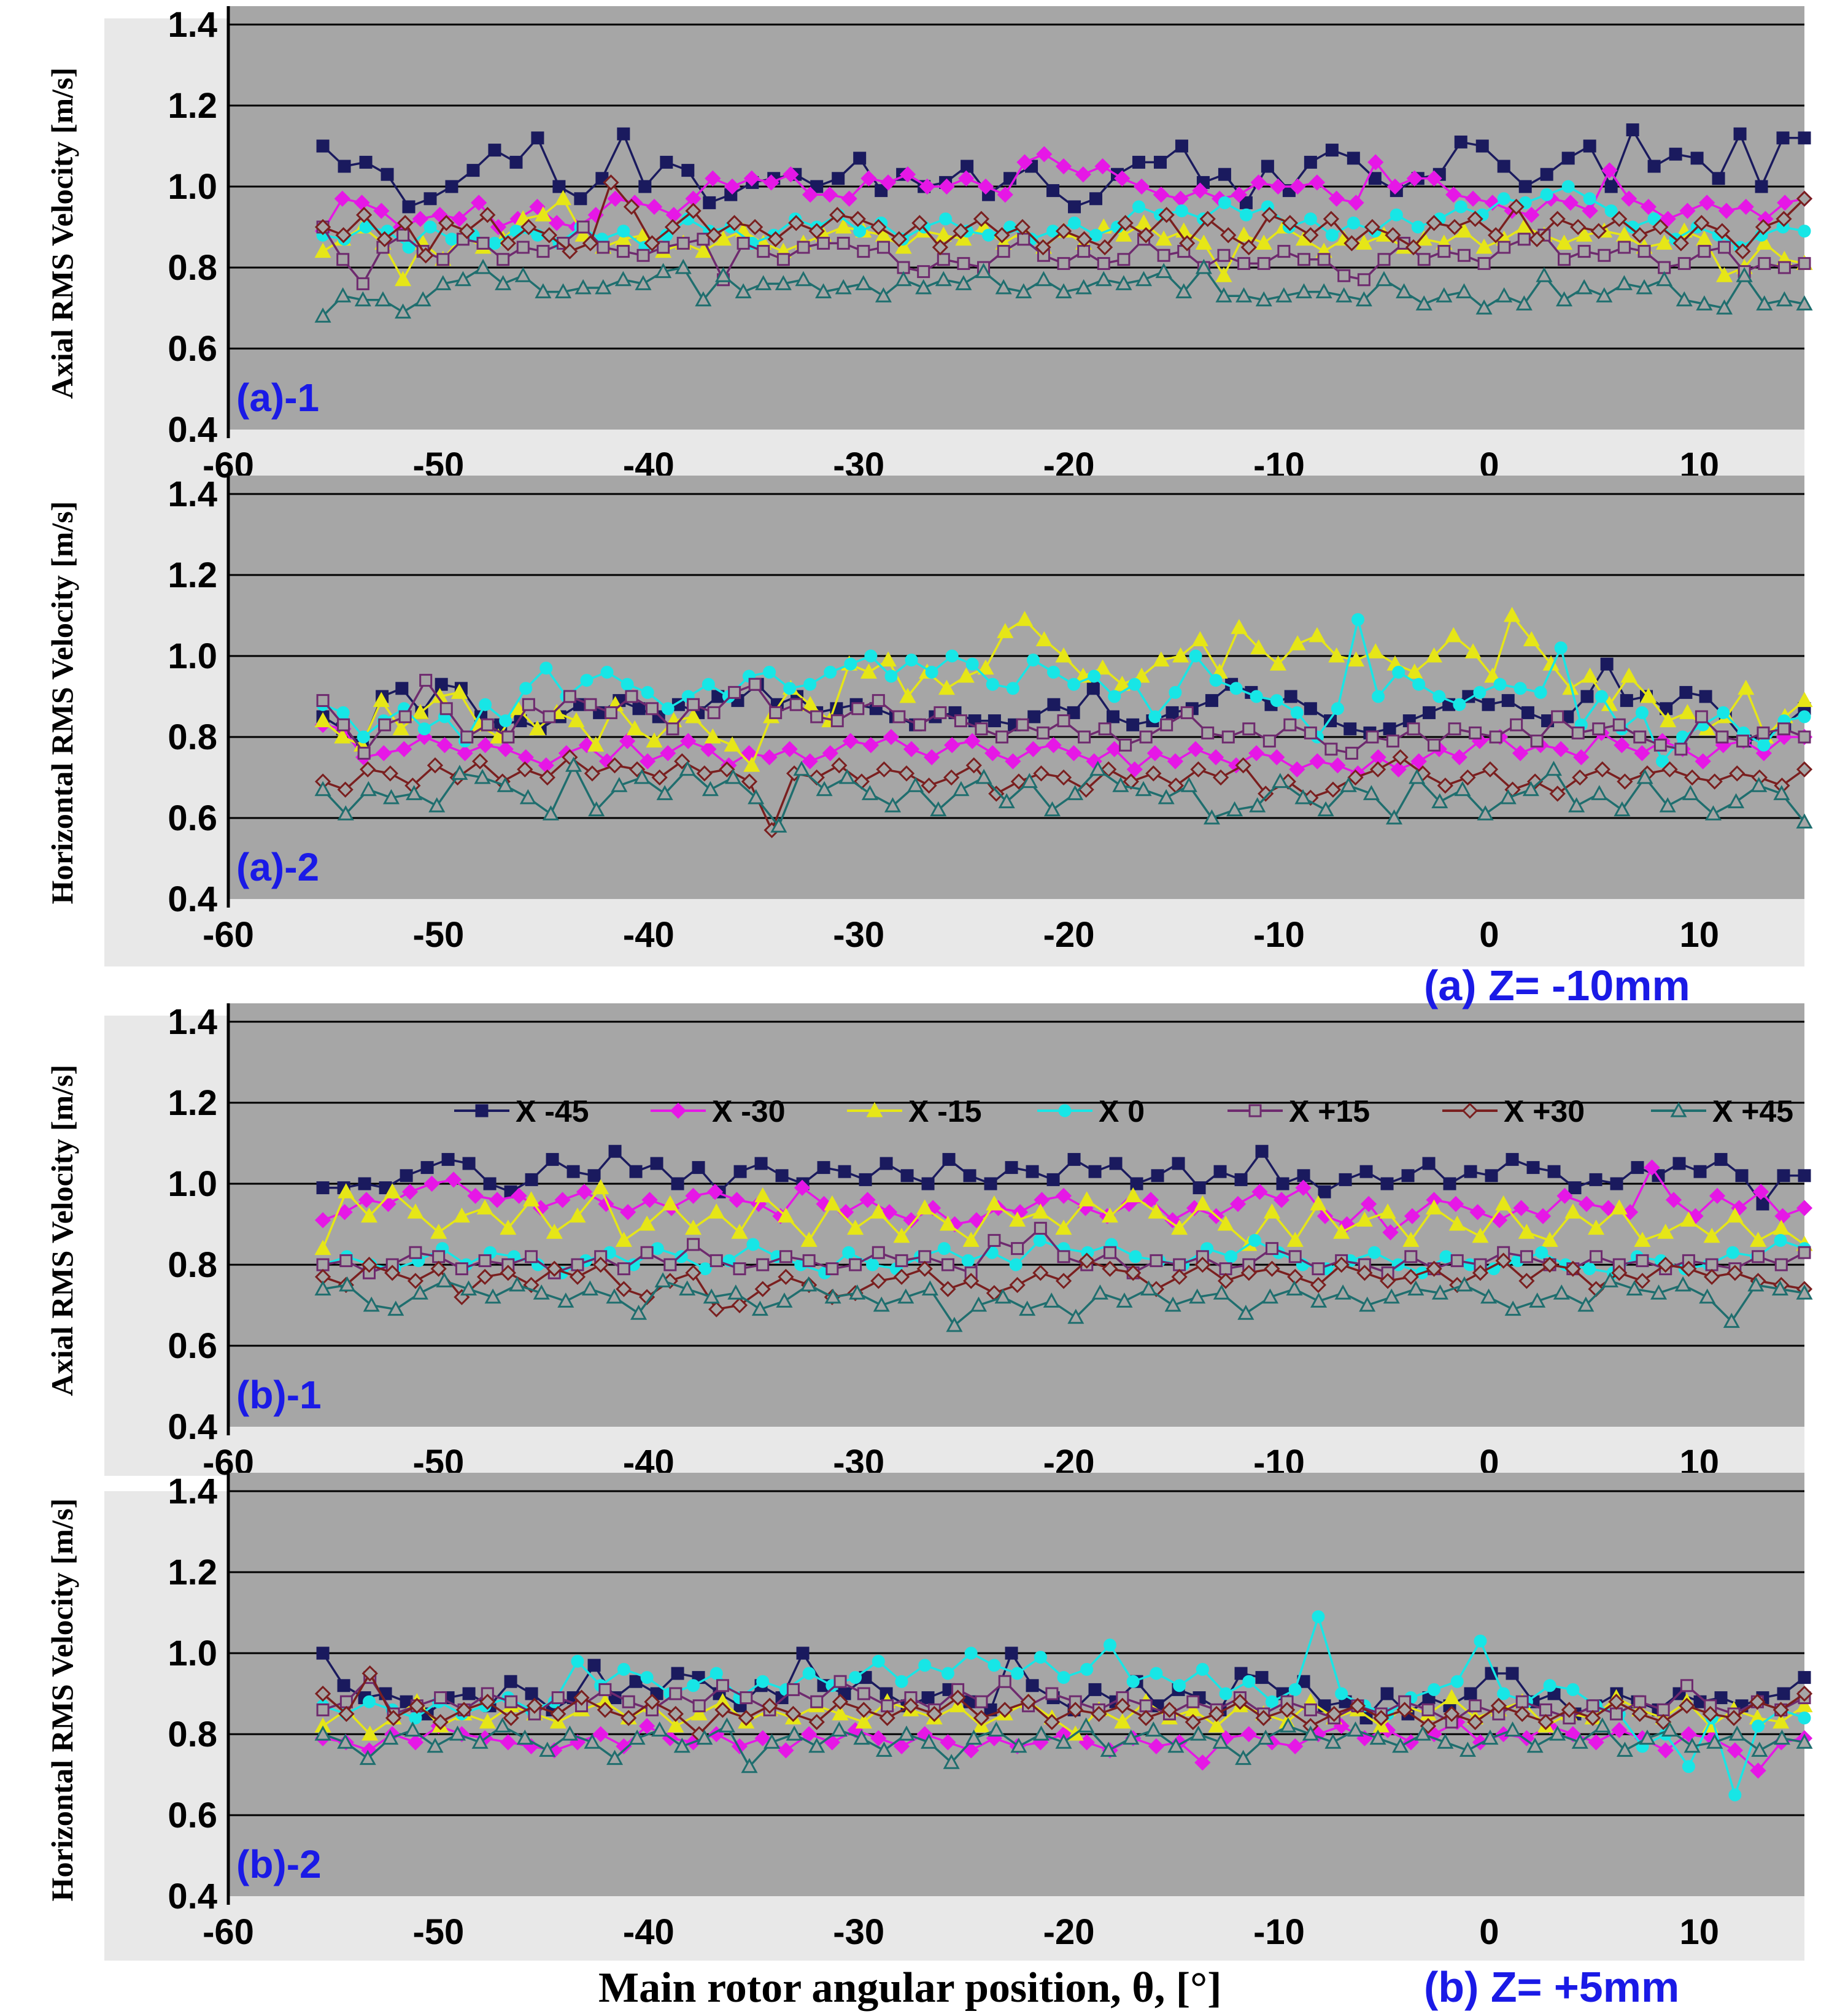  I want to click on legend-label: X +15, so click(1329, 1111).